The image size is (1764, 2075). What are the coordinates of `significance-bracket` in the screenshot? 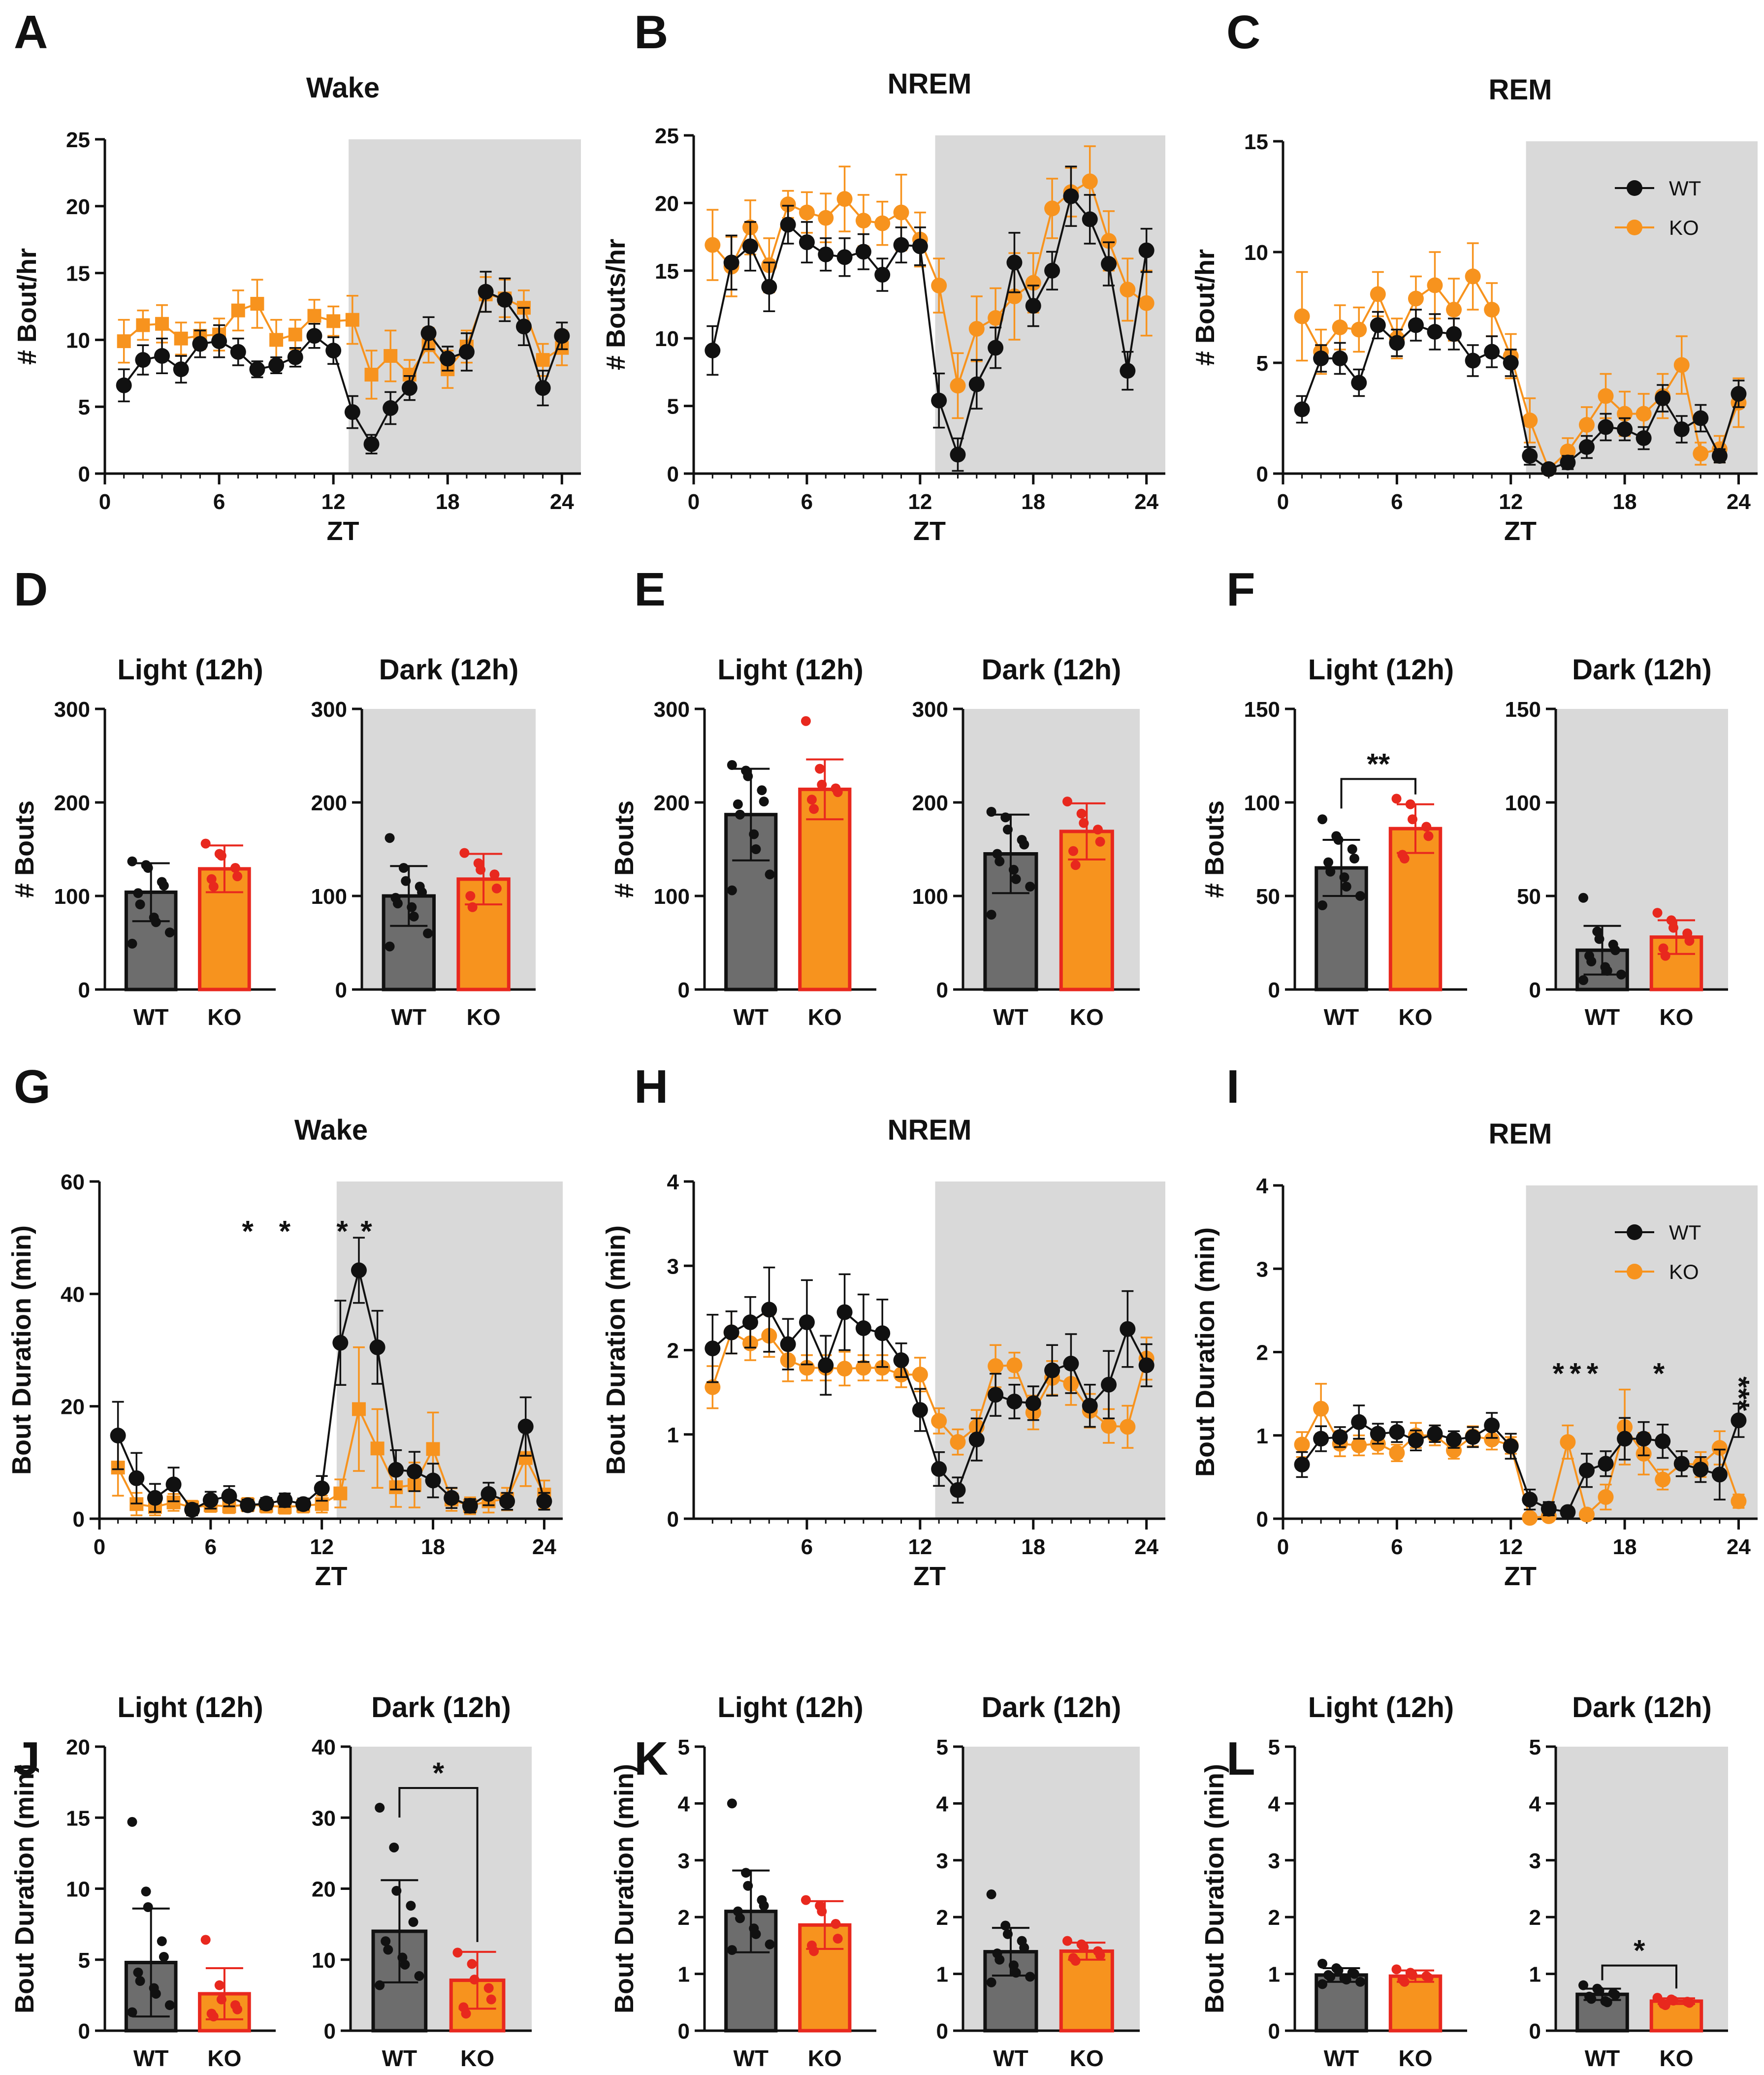 It's located at (438, 1864).